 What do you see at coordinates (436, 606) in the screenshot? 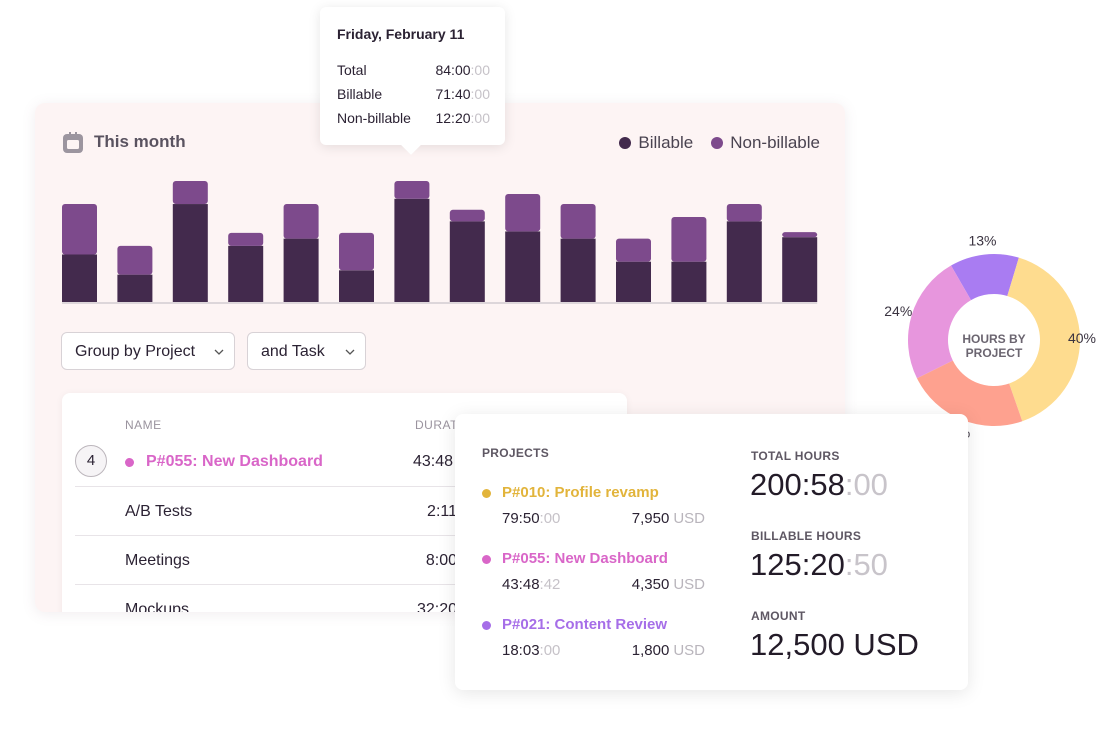
I see `task-duration: 32:20` at bounding box center [436, 606].